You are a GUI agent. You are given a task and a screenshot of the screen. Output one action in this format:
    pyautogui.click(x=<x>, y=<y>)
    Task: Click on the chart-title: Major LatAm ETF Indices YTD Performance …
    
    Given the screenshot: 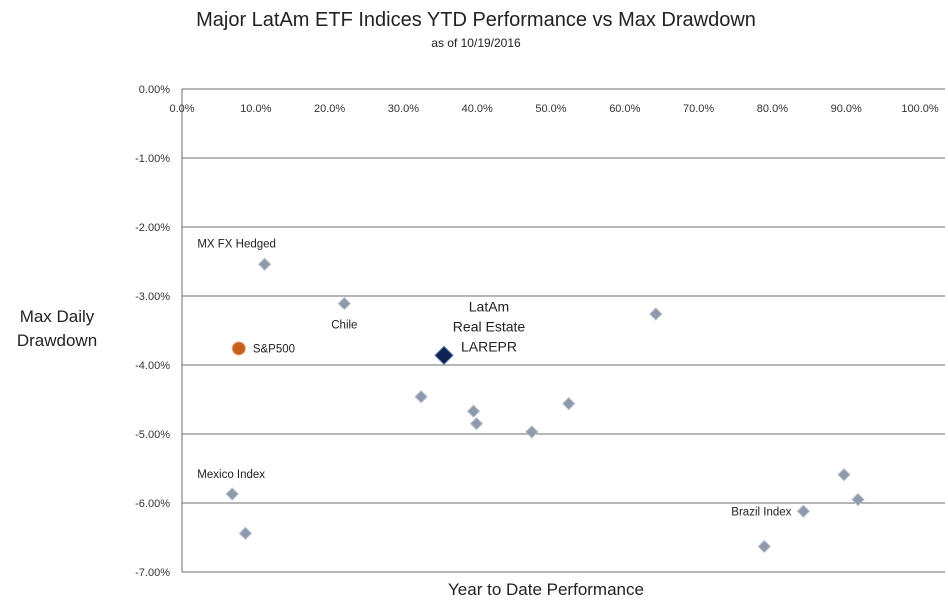 What is the action you would take?
    pyautogui.click(x=476, y=20)
    